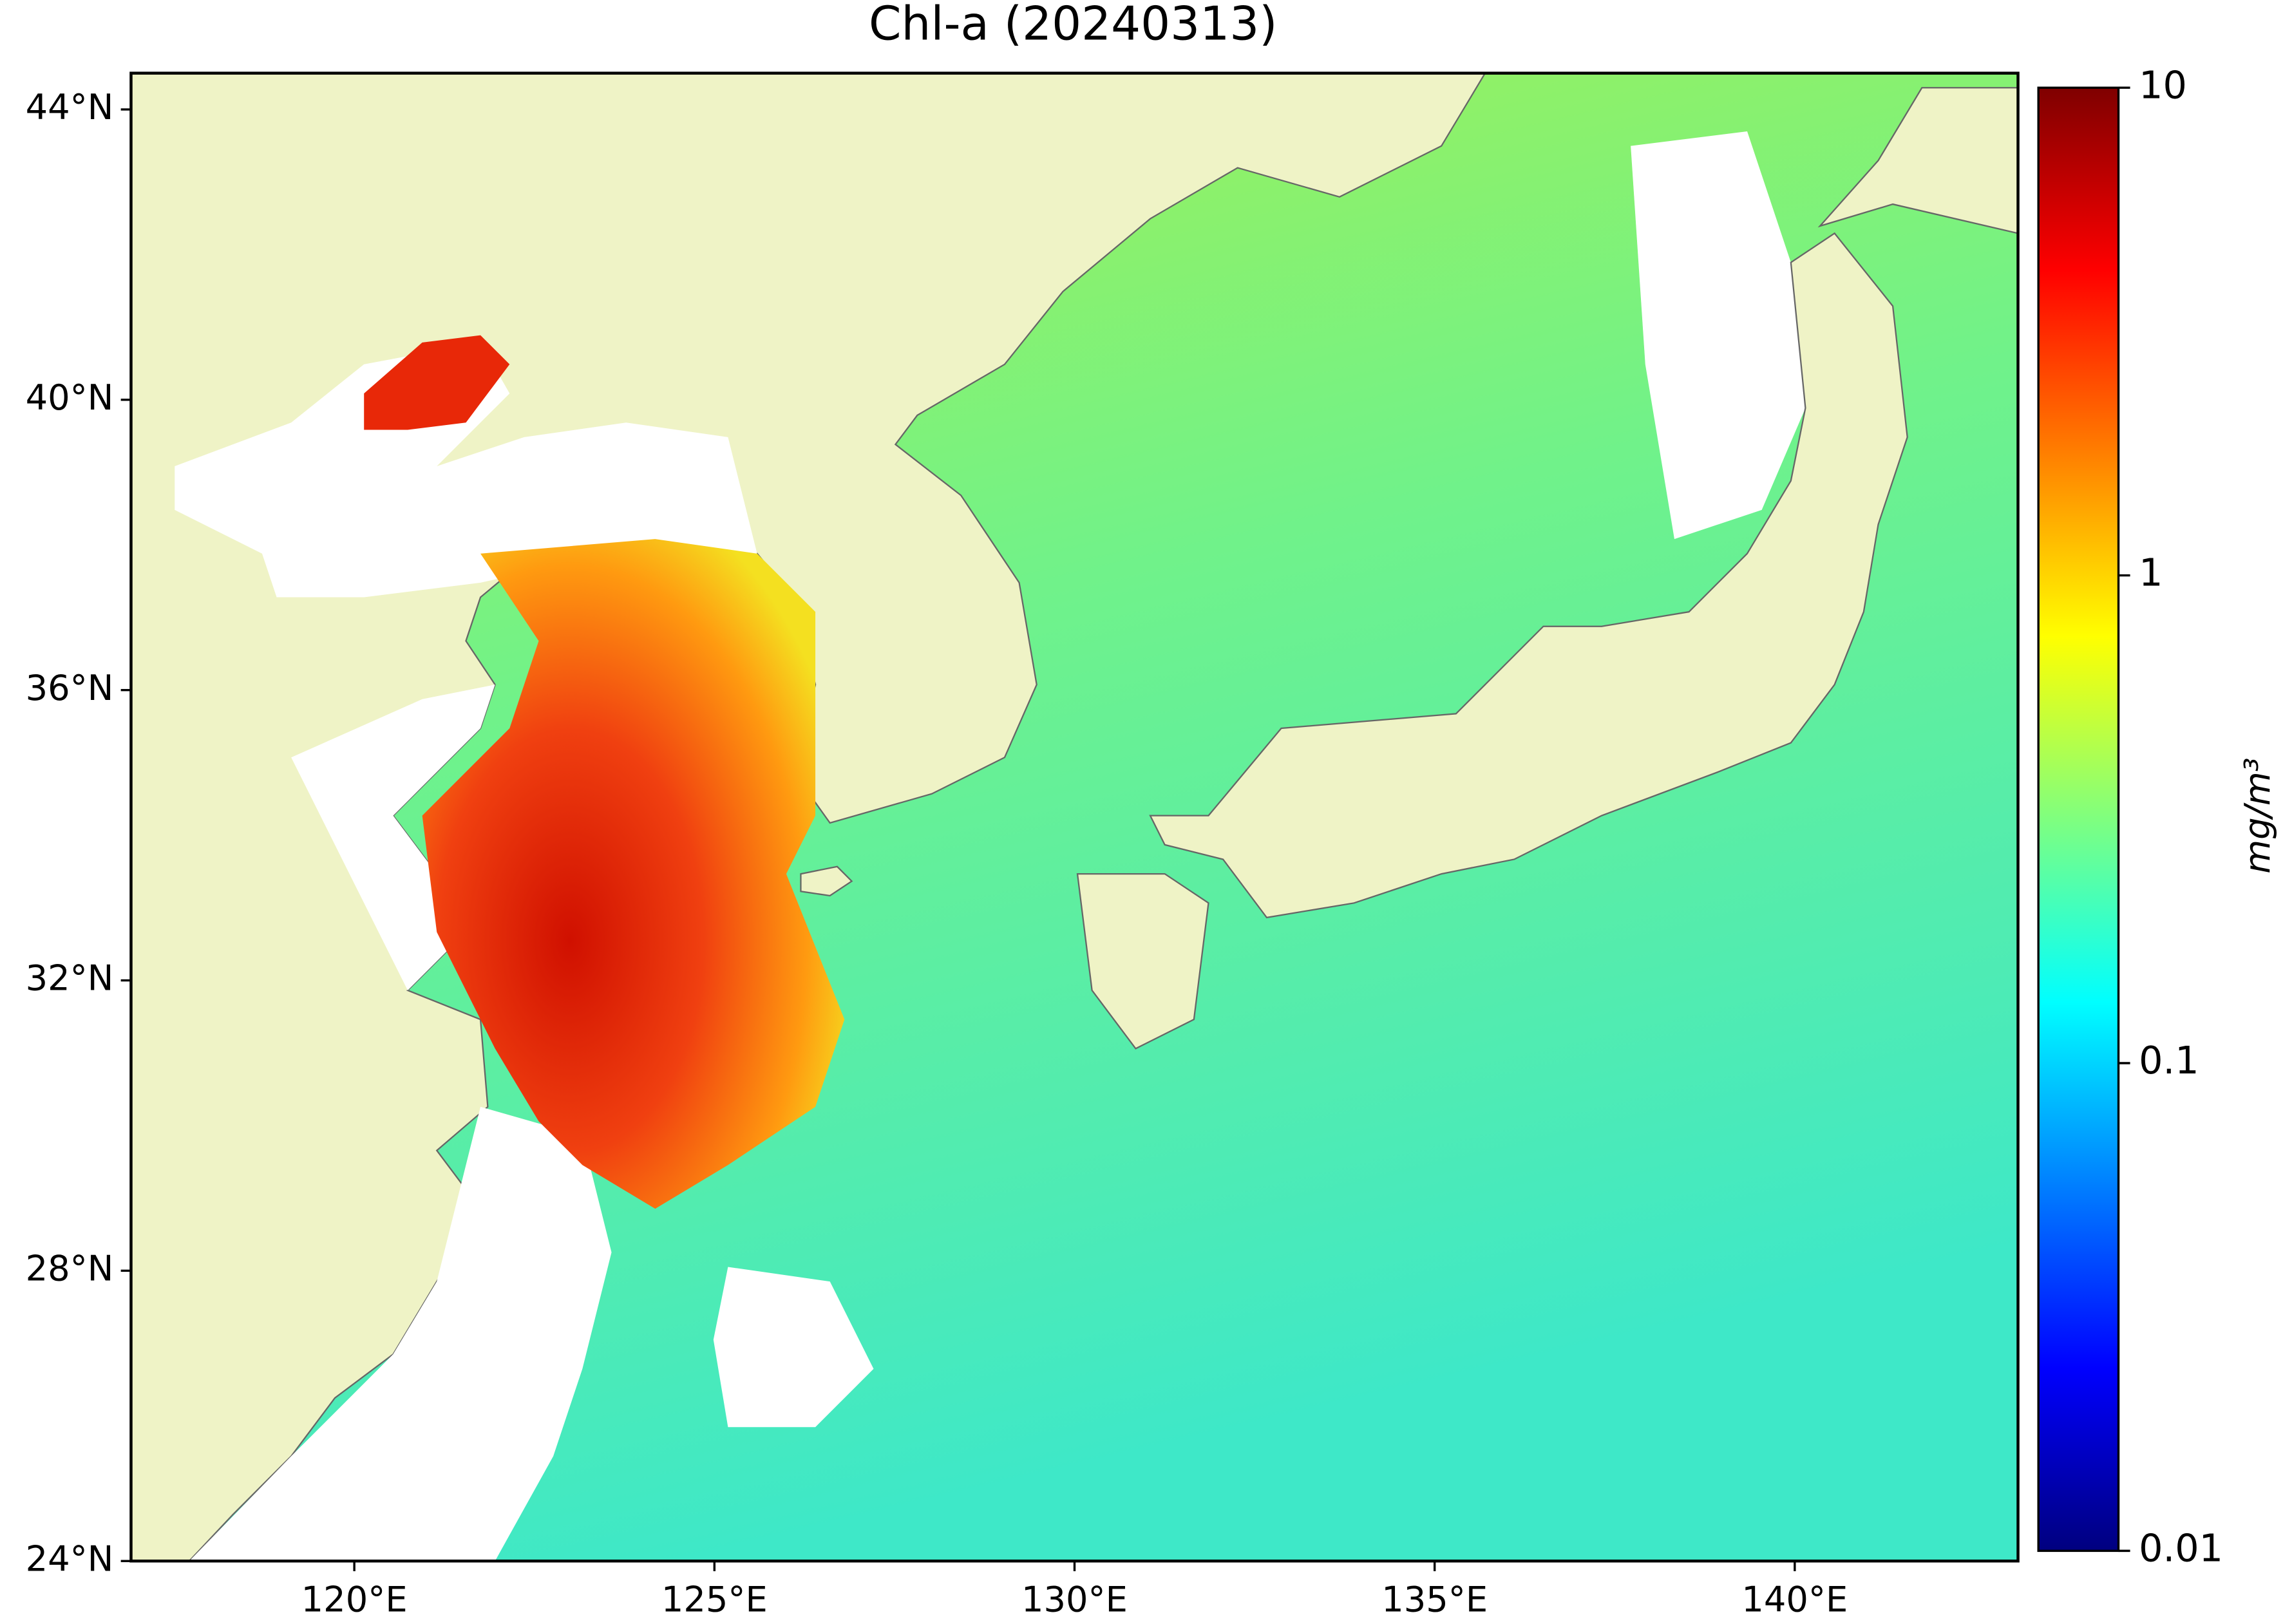  I want to click on colorbar-label: mg/m³, so click(2257, 816).